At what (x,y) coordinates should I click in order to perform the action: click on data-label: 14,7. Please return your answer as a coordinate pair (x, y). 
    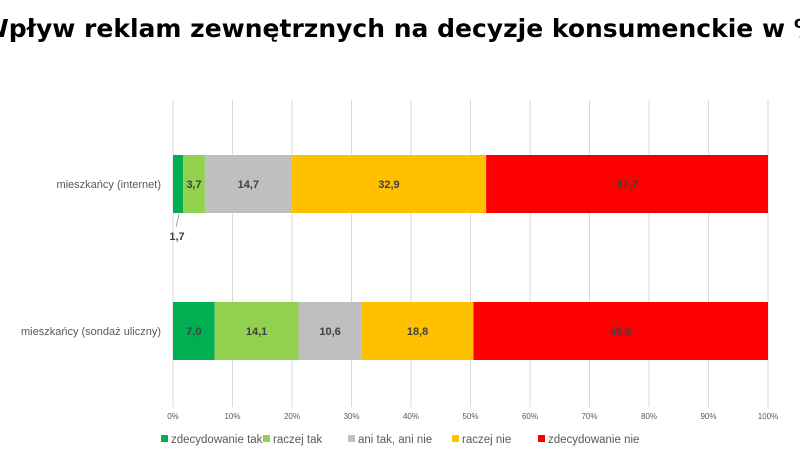
    Looking at the image, I should click on (248, 185).